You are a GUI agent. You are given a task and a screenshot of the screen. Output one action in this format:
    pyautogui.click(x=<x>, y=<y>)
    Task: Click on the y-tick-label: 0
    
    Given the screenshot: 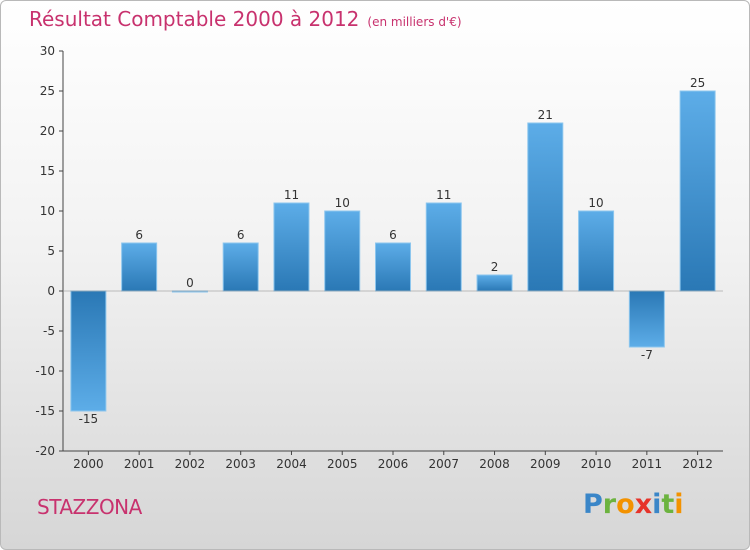 What is the action you would take?
    pyautogui.click(x=51, y=291)
    